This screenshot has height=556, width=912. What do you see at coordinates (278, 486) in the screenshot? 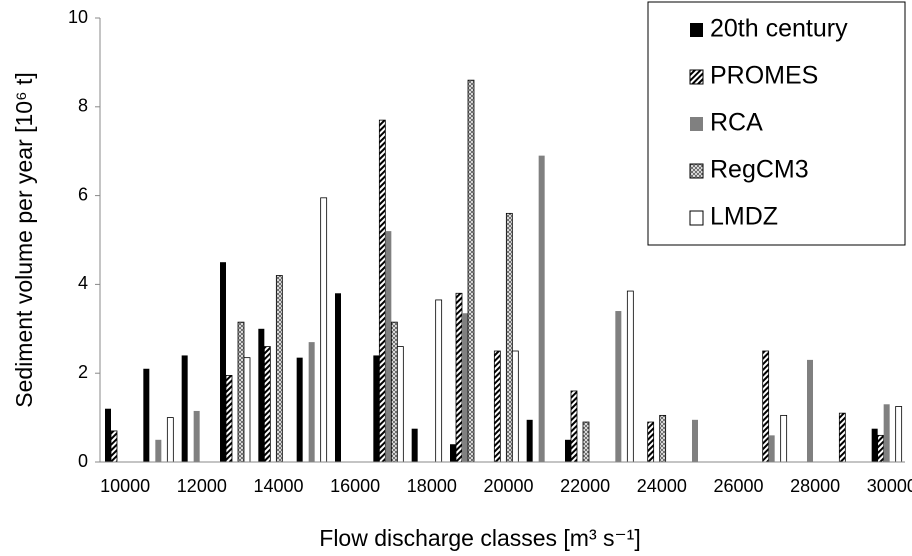
I see `x-tick-label: 14000` at bounding box center [278, 486].